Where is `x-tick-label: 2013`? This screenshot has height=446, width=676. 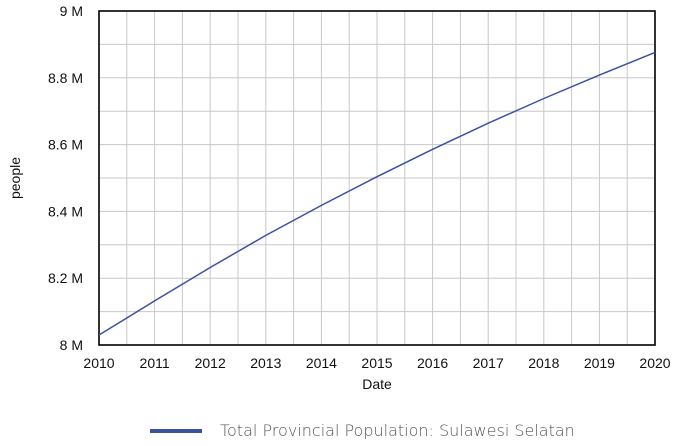
x-tick-label: 2013 is located at coordinates (265, 363).